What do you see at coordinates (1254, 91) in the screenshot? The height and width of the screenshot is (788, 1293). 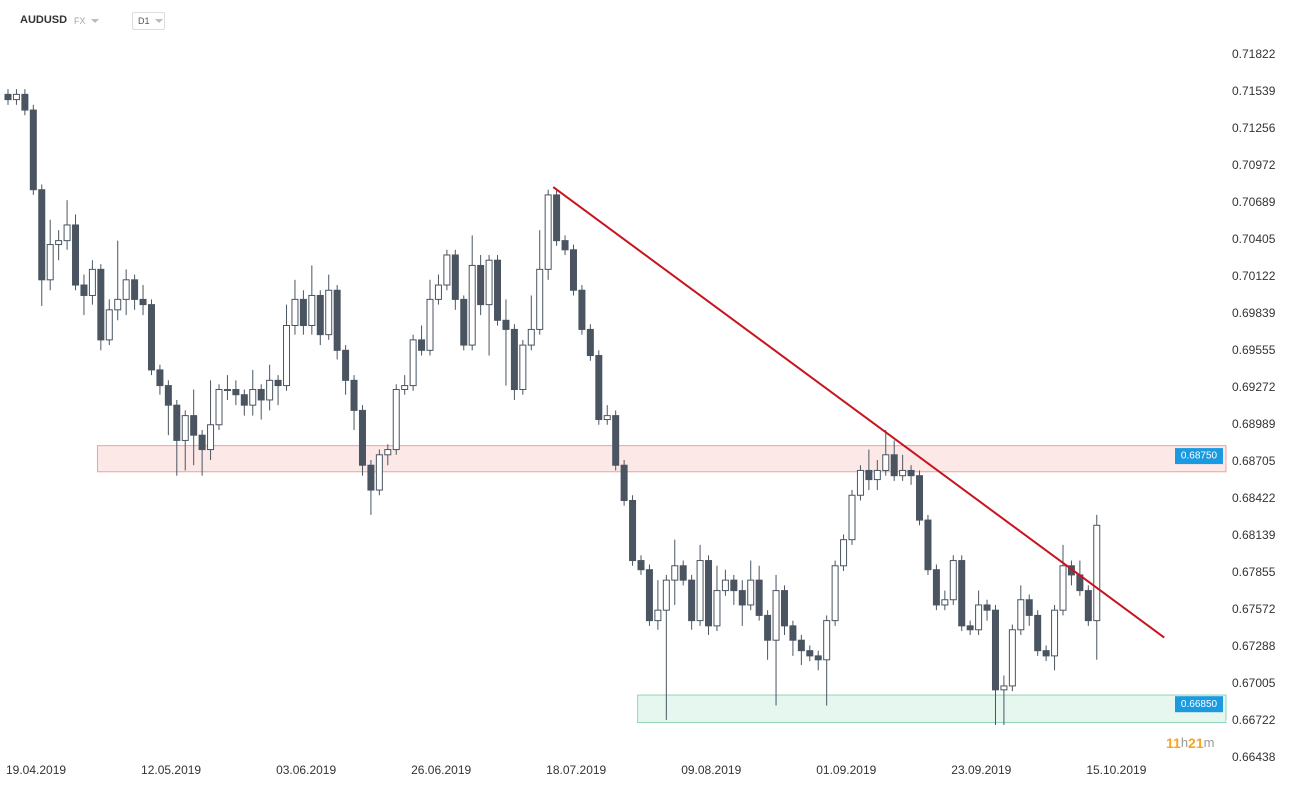 I see `y-tick-label: 0.71539` at bounding box center [1254, 91].